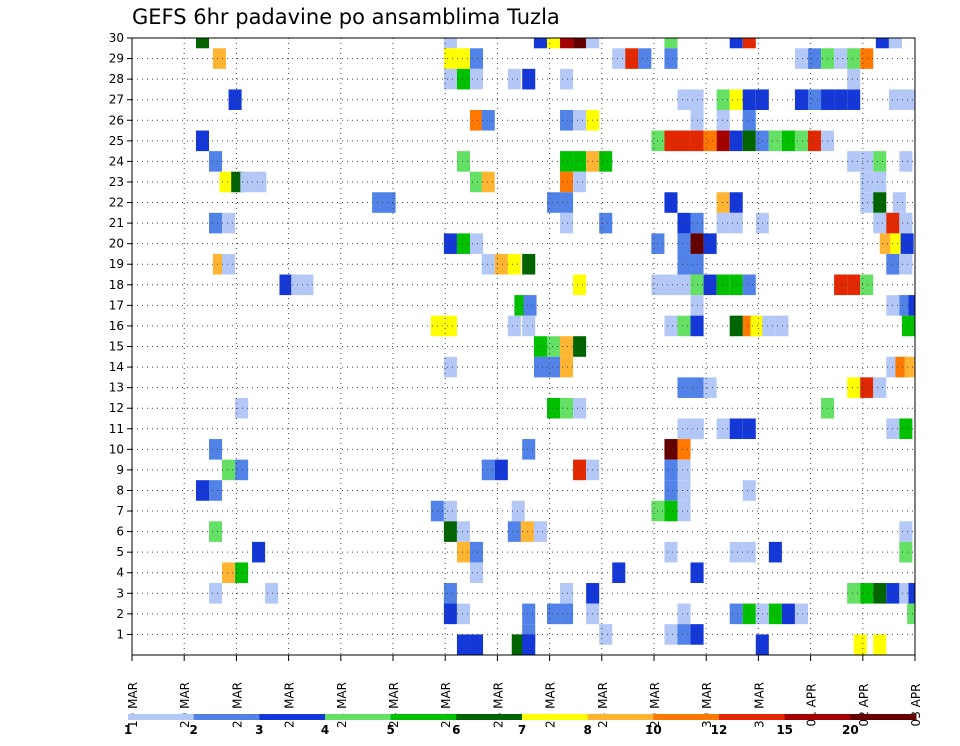 The height and width of the screenshot is (746, 960). What do you see at coordinates (116, 388) in the screenshot?
I see `y-tick-label: 13` at bounding box center [116, 388].